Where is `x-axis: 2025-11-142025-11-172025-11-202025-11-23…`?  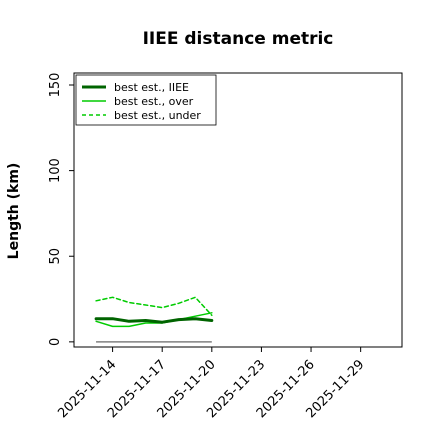
x-axis: 2025-11-142025-11-172025-11-202025-11-23… is located at coordinates (211, 384).